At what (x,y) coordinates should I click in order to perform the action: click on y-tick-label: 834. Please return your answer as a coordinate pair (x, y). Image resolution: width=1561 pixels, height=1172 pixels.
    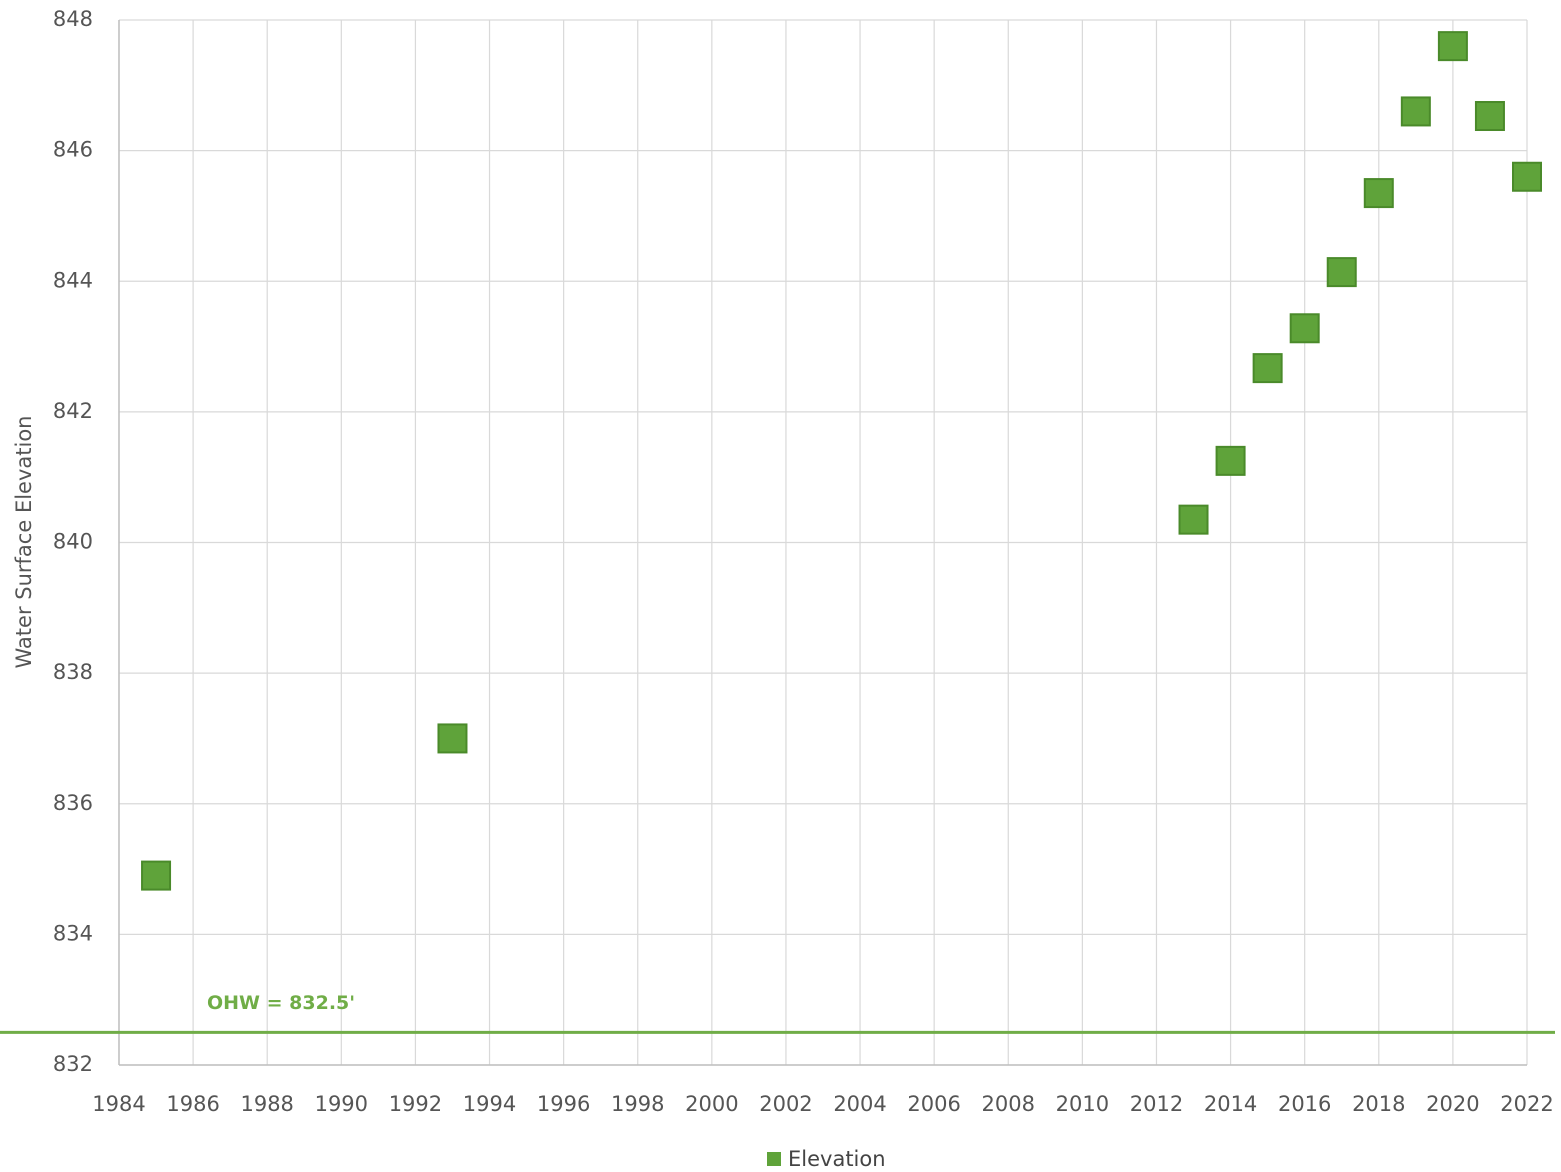
    Looking at the image, I should click on (73, 933).